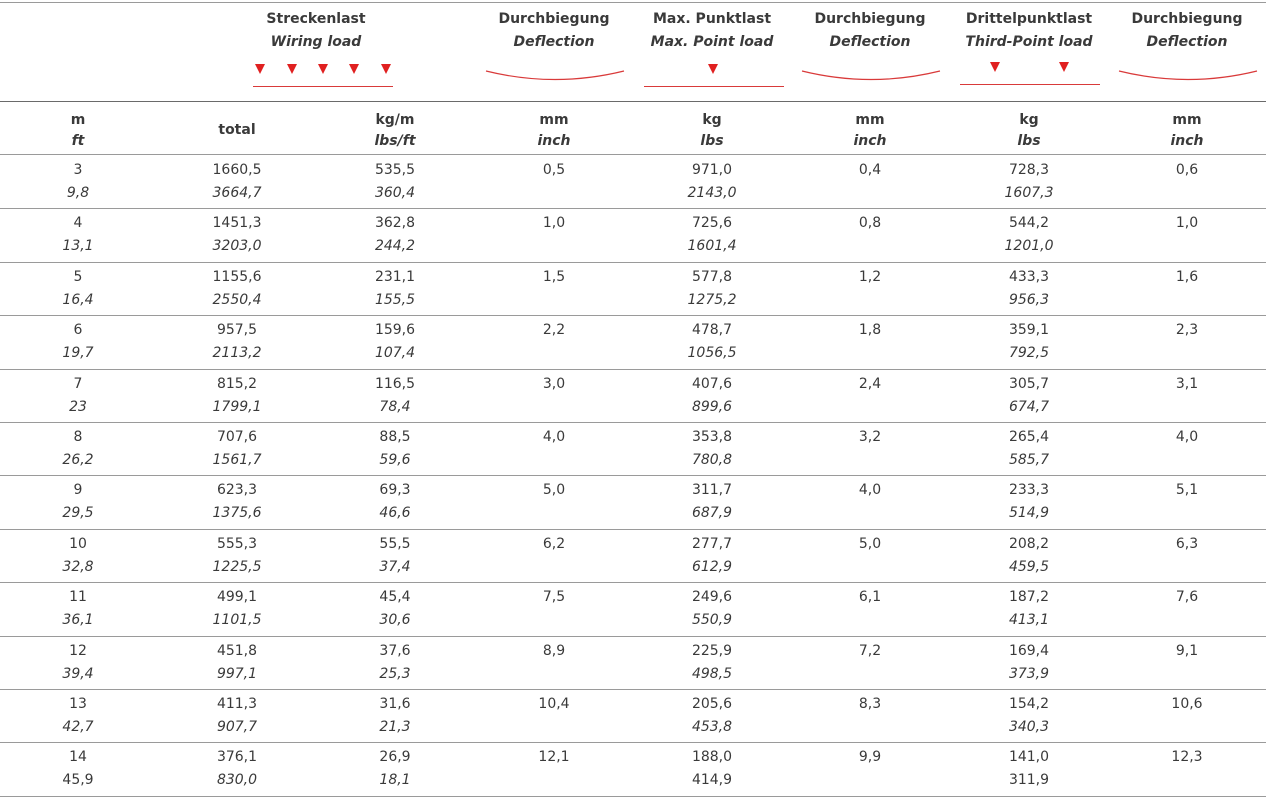  I want to click on table-cell-total_kg: 623,3, so click(237, 490).